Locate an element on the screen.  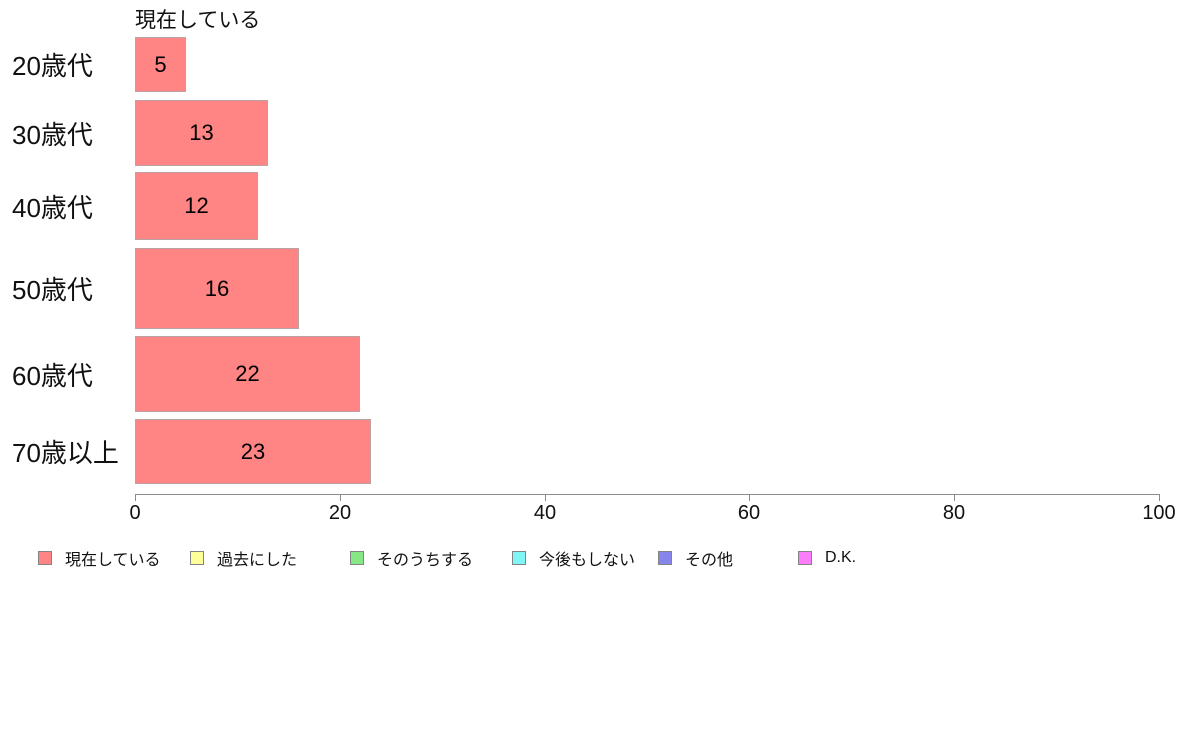
bar-value-label: 12 is located at coordinates (196, 205).